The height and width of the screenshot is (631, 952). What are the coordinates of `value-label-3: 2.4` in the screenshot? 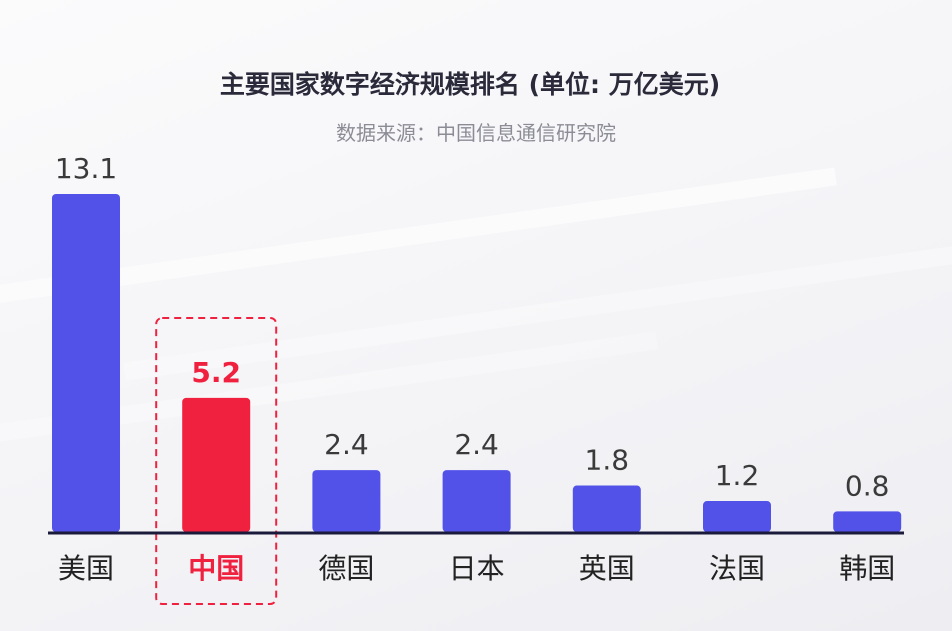 It's located at (476, 444).